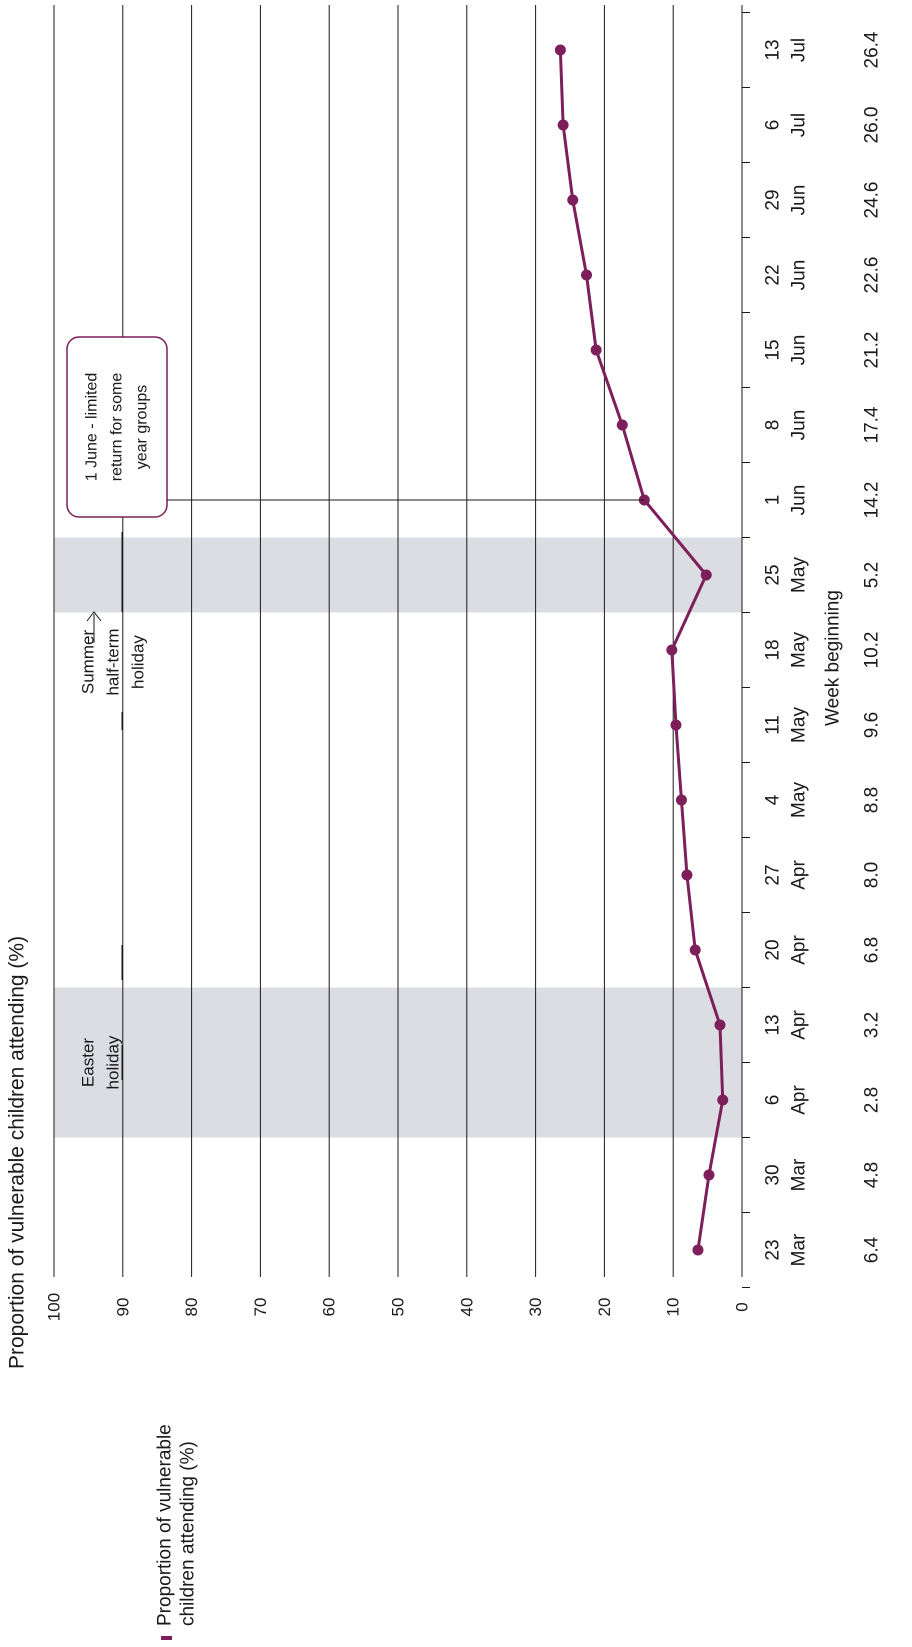 The height and width of the screenshot is (1647, 912). What do you see at coordinates (260, 1307) in the screenshot?
I see `y-tick-label: 70` at bounding box center [260, 1307].